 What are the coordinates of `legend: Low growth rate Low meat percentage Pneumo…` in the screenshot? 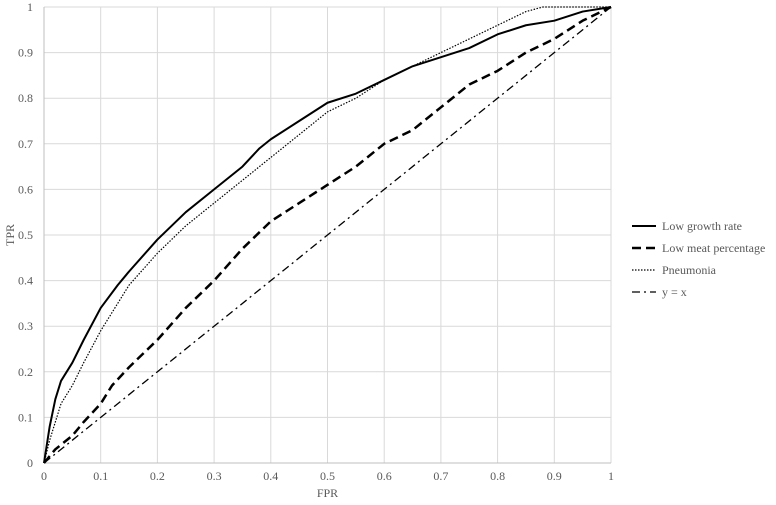 It's located at (698, 259).